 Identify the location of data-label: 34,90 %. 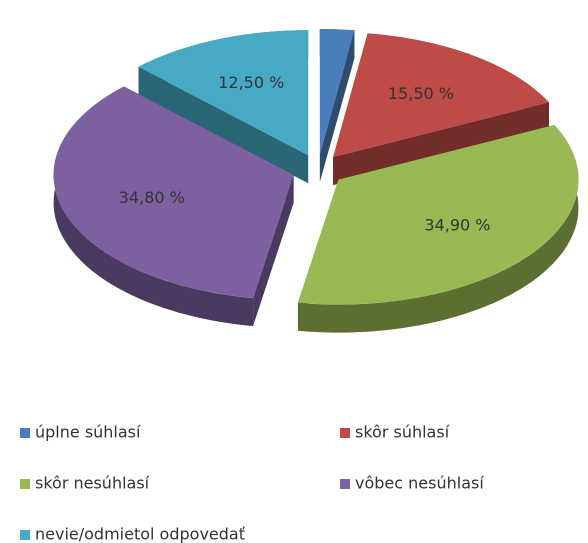
(457, 225).